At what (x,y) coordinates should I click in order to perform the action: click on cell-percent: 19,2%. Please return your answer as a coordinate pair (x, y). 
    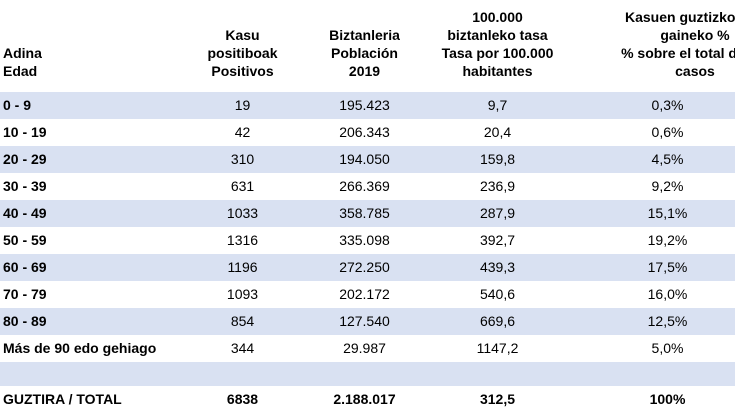
    Looking at the image, I should click on (667, 240).